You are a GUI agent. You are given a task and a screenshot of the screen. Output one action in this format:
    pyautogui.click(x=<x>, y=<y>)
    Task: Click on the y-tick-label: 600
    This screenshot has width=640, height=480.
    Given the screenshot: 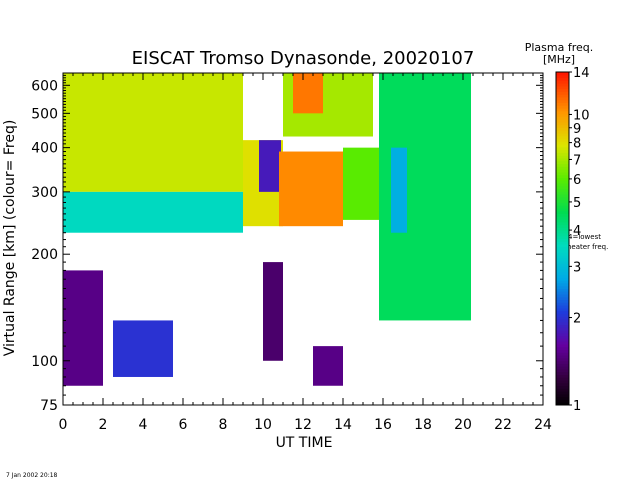 What is the action you would take?
    pyautogui.click(x=44, y=86)
    